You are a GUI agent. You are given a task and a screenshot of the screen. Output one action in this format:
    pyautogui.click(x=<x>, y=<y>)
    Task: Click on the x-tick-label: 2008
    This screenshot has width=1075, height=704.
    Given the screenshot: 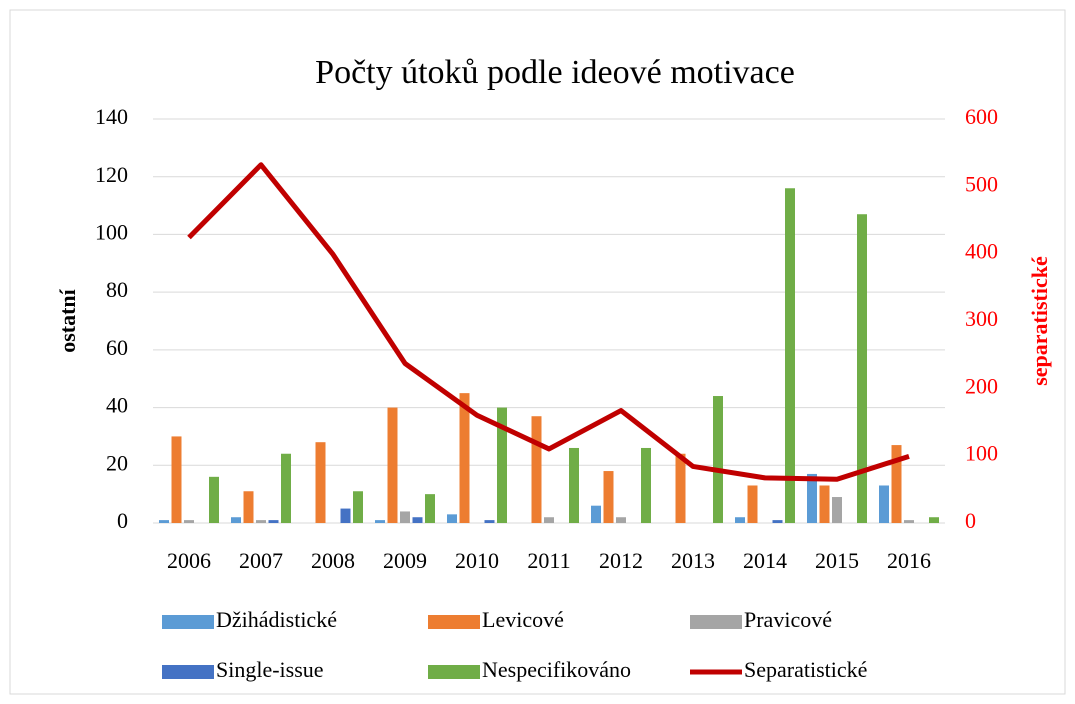 What is the action you would take?
    pyautogui.click(x=333, y=560)
    